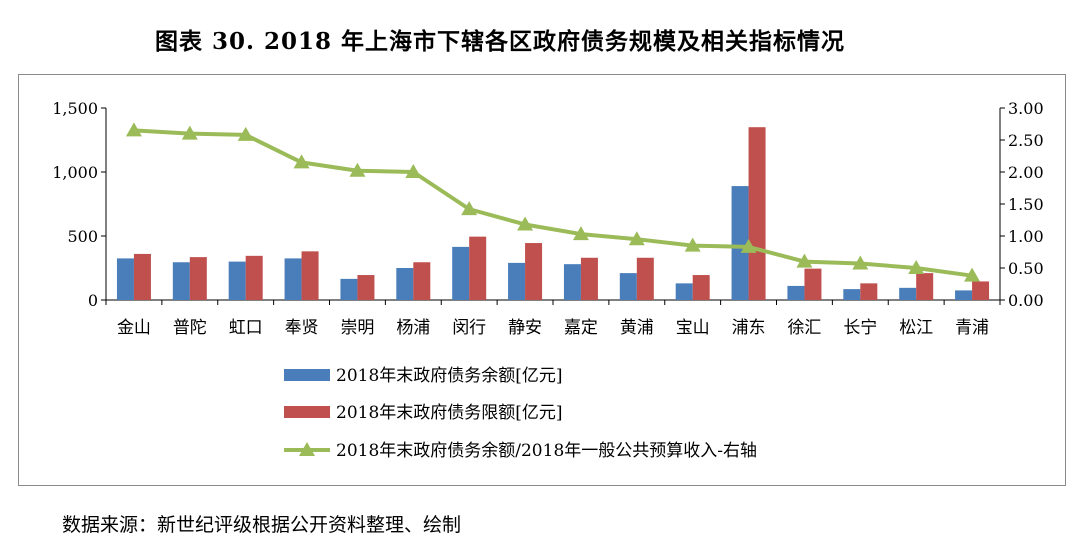 The height and width of the screenshot is (545, 1080). I want to click on category-label: 徐汇, so click(804, 328).